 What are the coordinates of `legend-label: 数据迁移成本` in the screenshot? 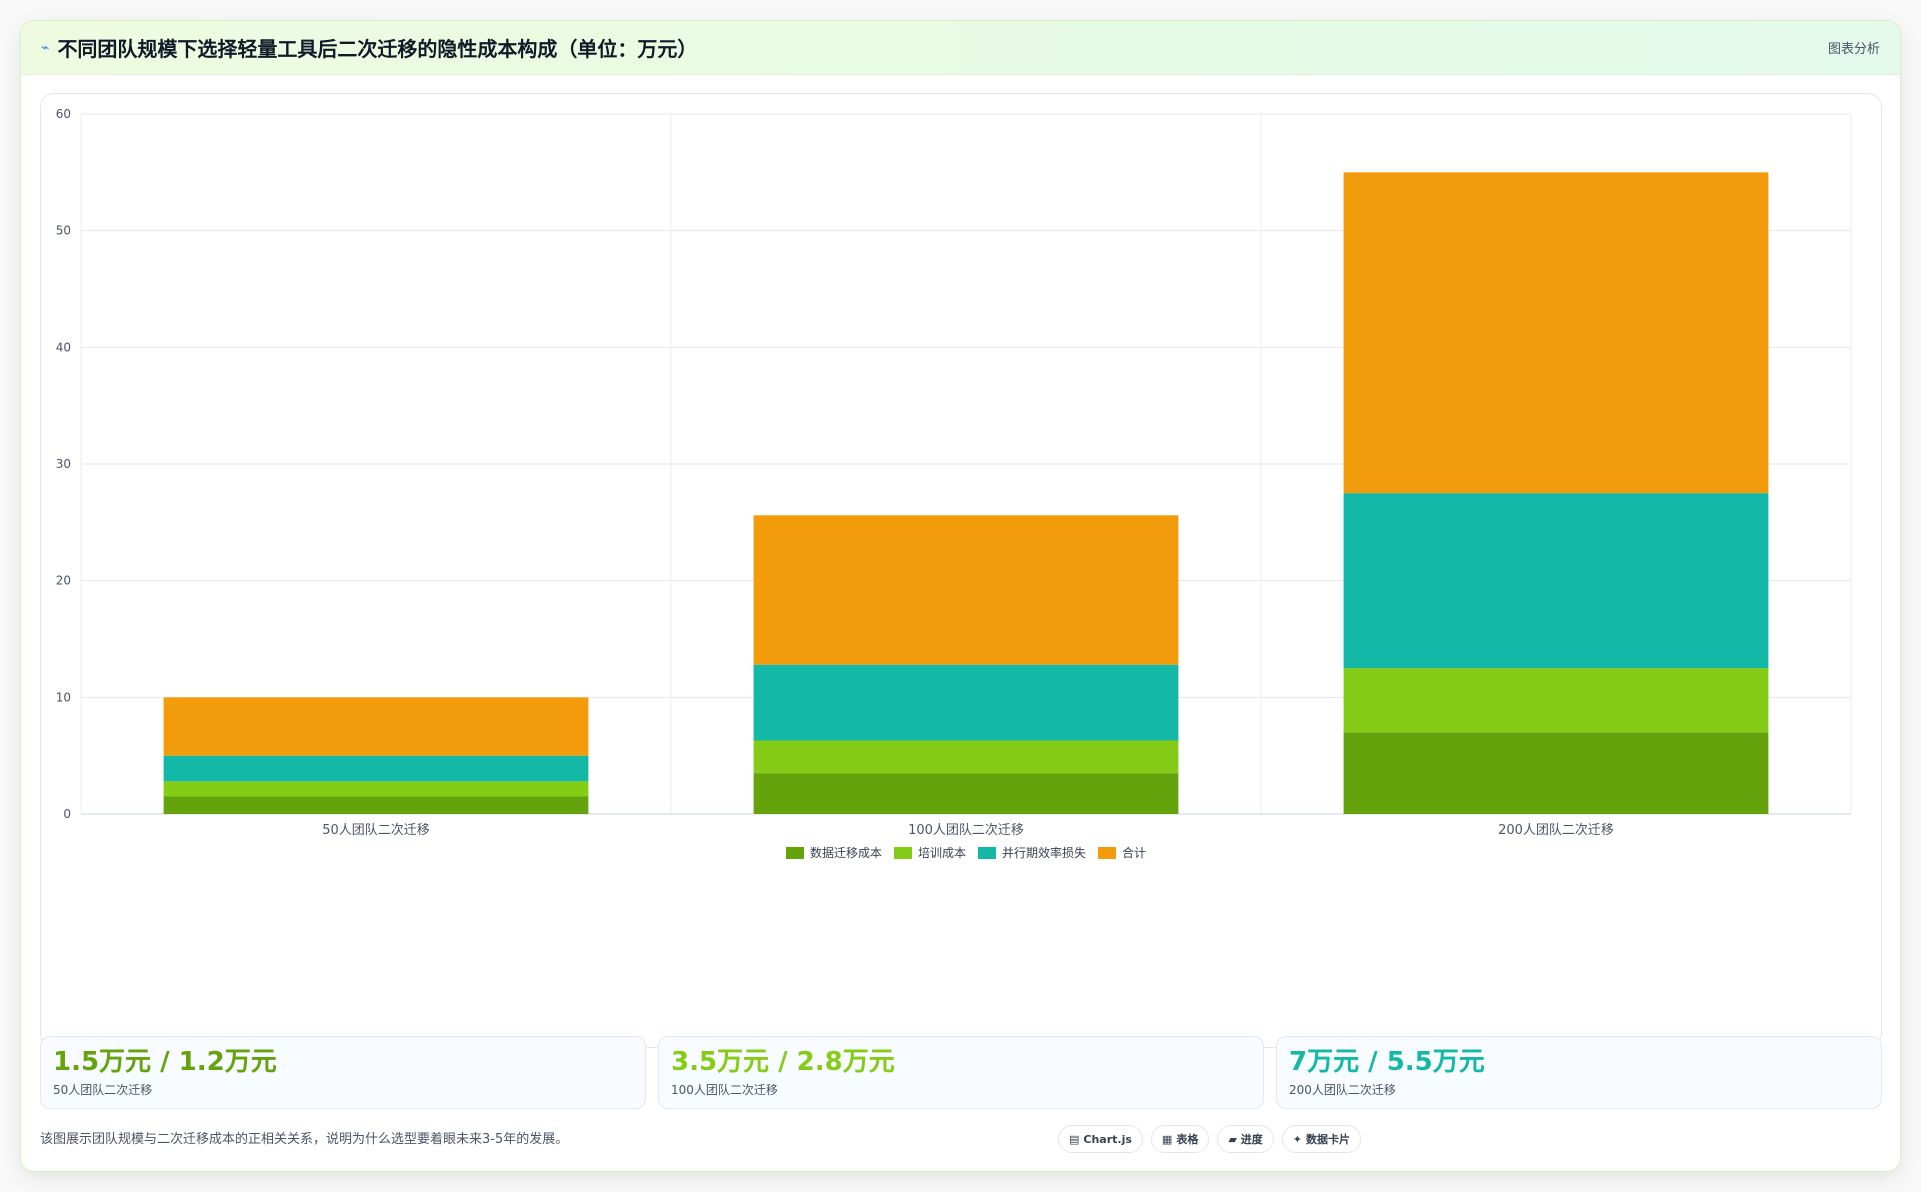 It's located at (846, 852).